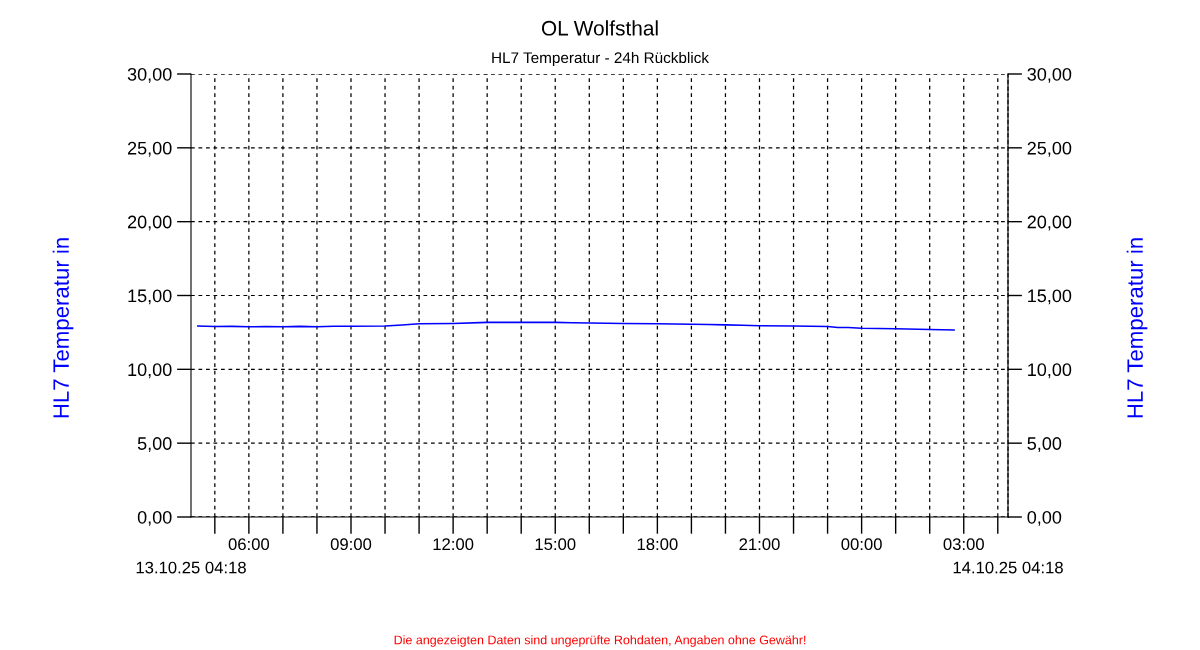 Image resolution: width=1200 pixels, height=650 pixels. What do you see at coordinates (600, 59) in the screenshot?
I see `chart-subtitle: HL7 Temperatur - 24h Rückblick` at bounding box center [600, 59].